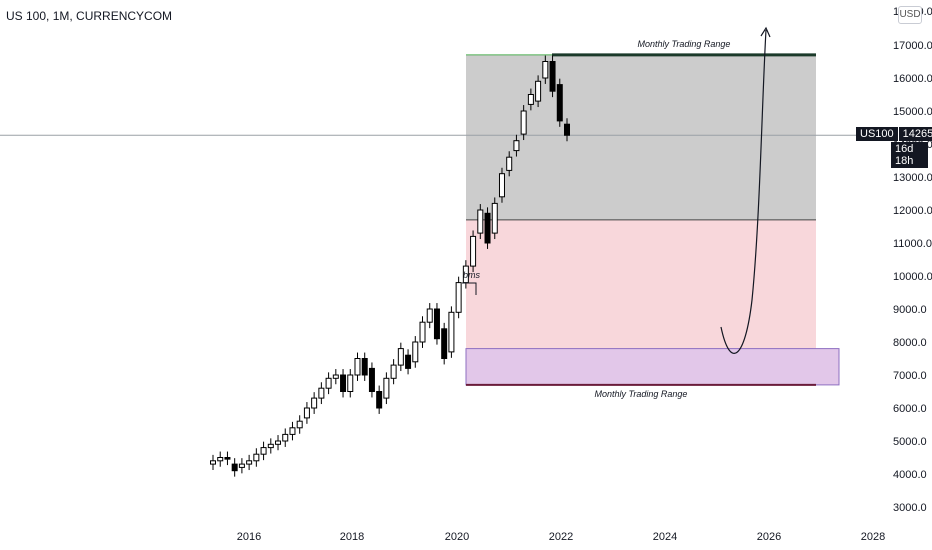 This screenshot has width=932, height=550. I want to click on chart-title: US 100, 1M, CURRENCYCOM, so click(89, 16).